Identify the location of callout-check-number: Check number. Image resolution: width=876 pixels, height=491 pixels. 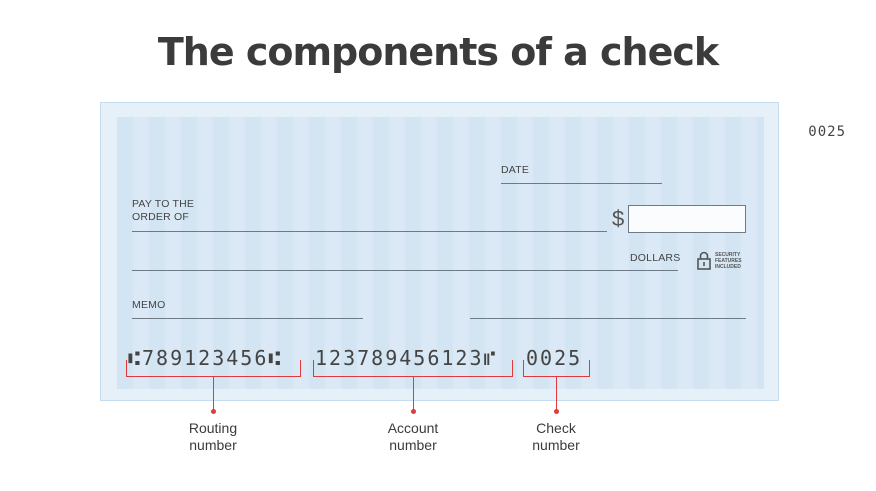
(556, 437).